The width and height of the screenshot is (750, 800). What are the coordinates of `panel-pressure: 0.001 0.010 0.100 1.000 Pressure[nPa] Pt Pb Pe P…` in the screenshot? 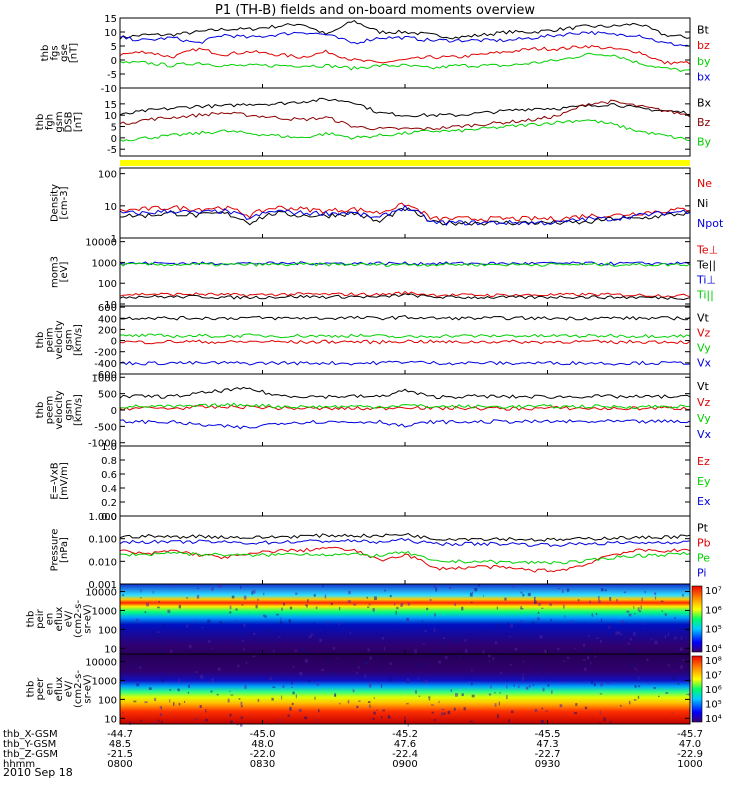 It's located at (379, 551).